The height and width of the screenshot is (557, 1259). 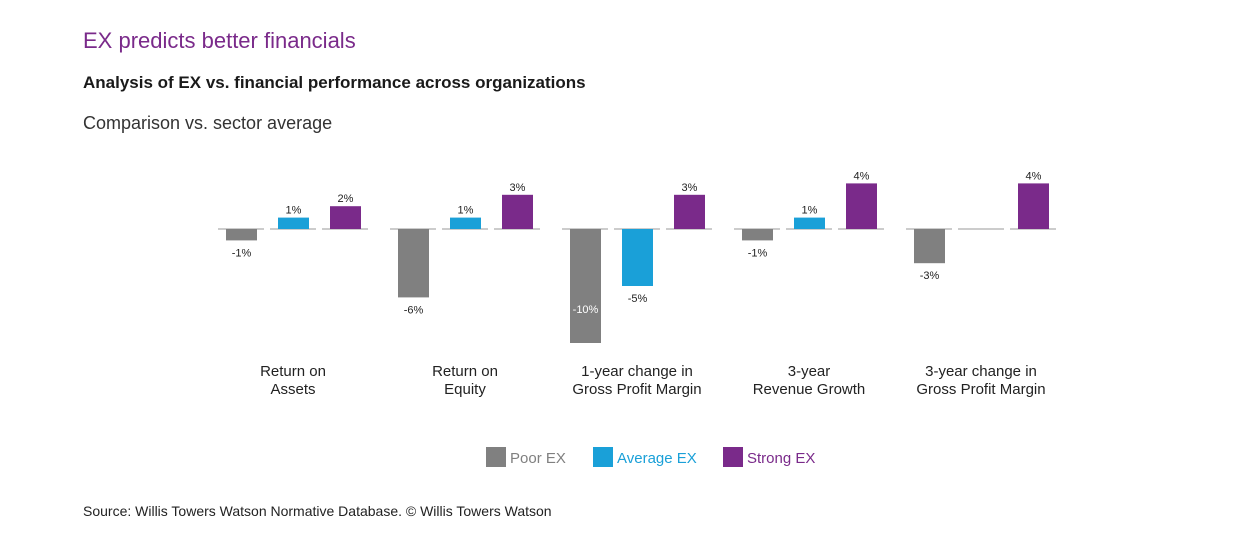 I want to click on category-label: 3-year change in, so click(x=981, y=371).